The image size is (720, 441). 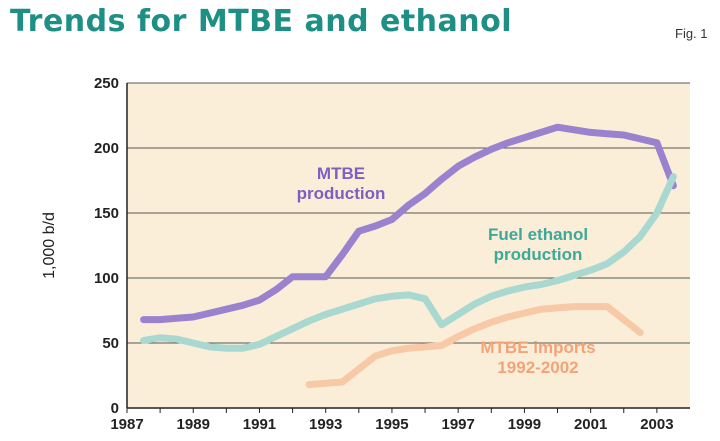 What do you see at coordinates (691, 33) in the screenshot?
I see `figure-label: Fig. 1` at bounding box center [691, 33].